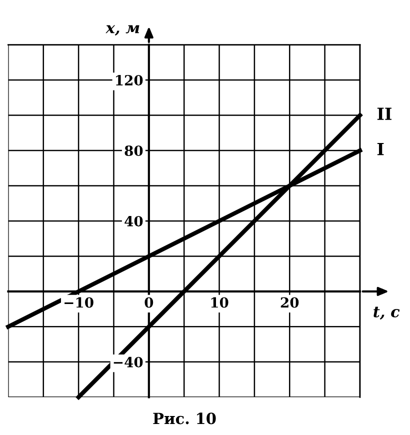 The image size is (410, 435). Describe the element at coordinates (289, 302) in the screenshot. I see `x-tick-label: 20` at that location.